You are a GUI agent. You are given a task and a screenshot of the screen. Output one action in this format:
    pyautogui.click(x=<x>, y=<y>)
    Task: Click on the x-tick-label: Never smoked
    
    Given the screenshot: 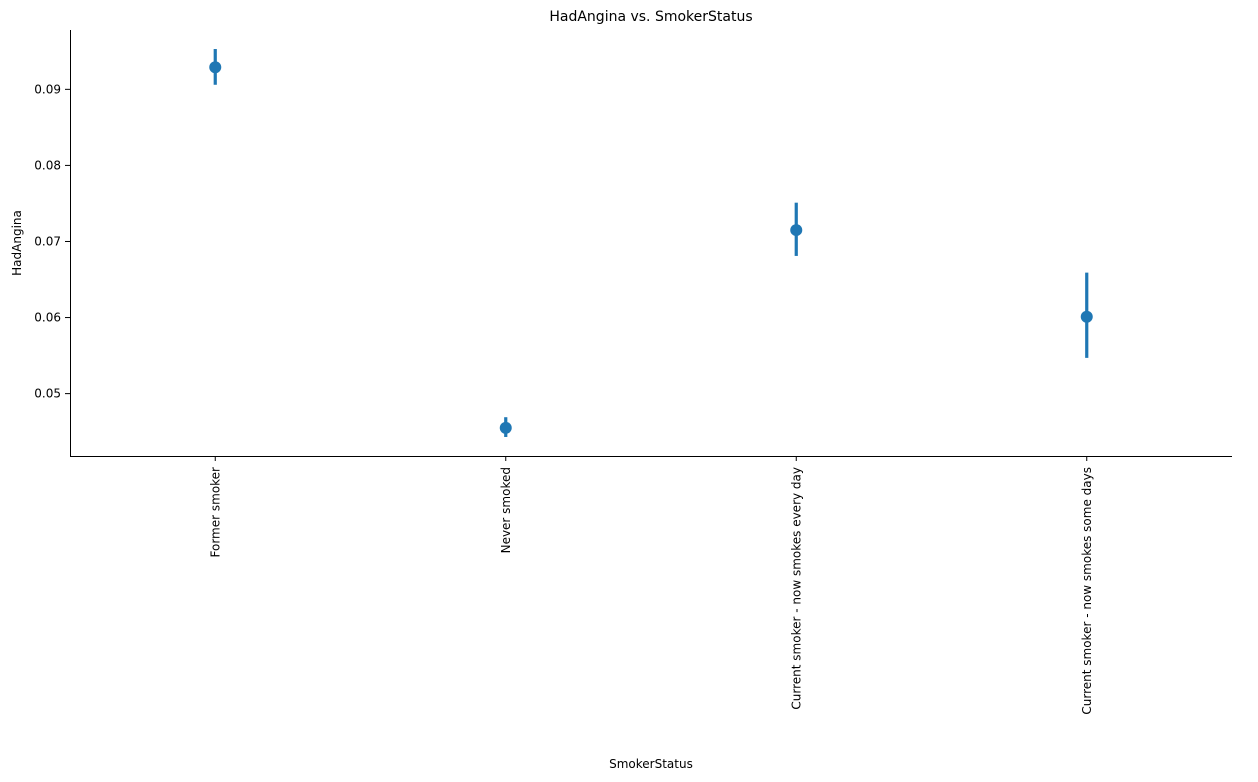 What is the action you would take?
    pyautogui.click(x=506, y=510)
    